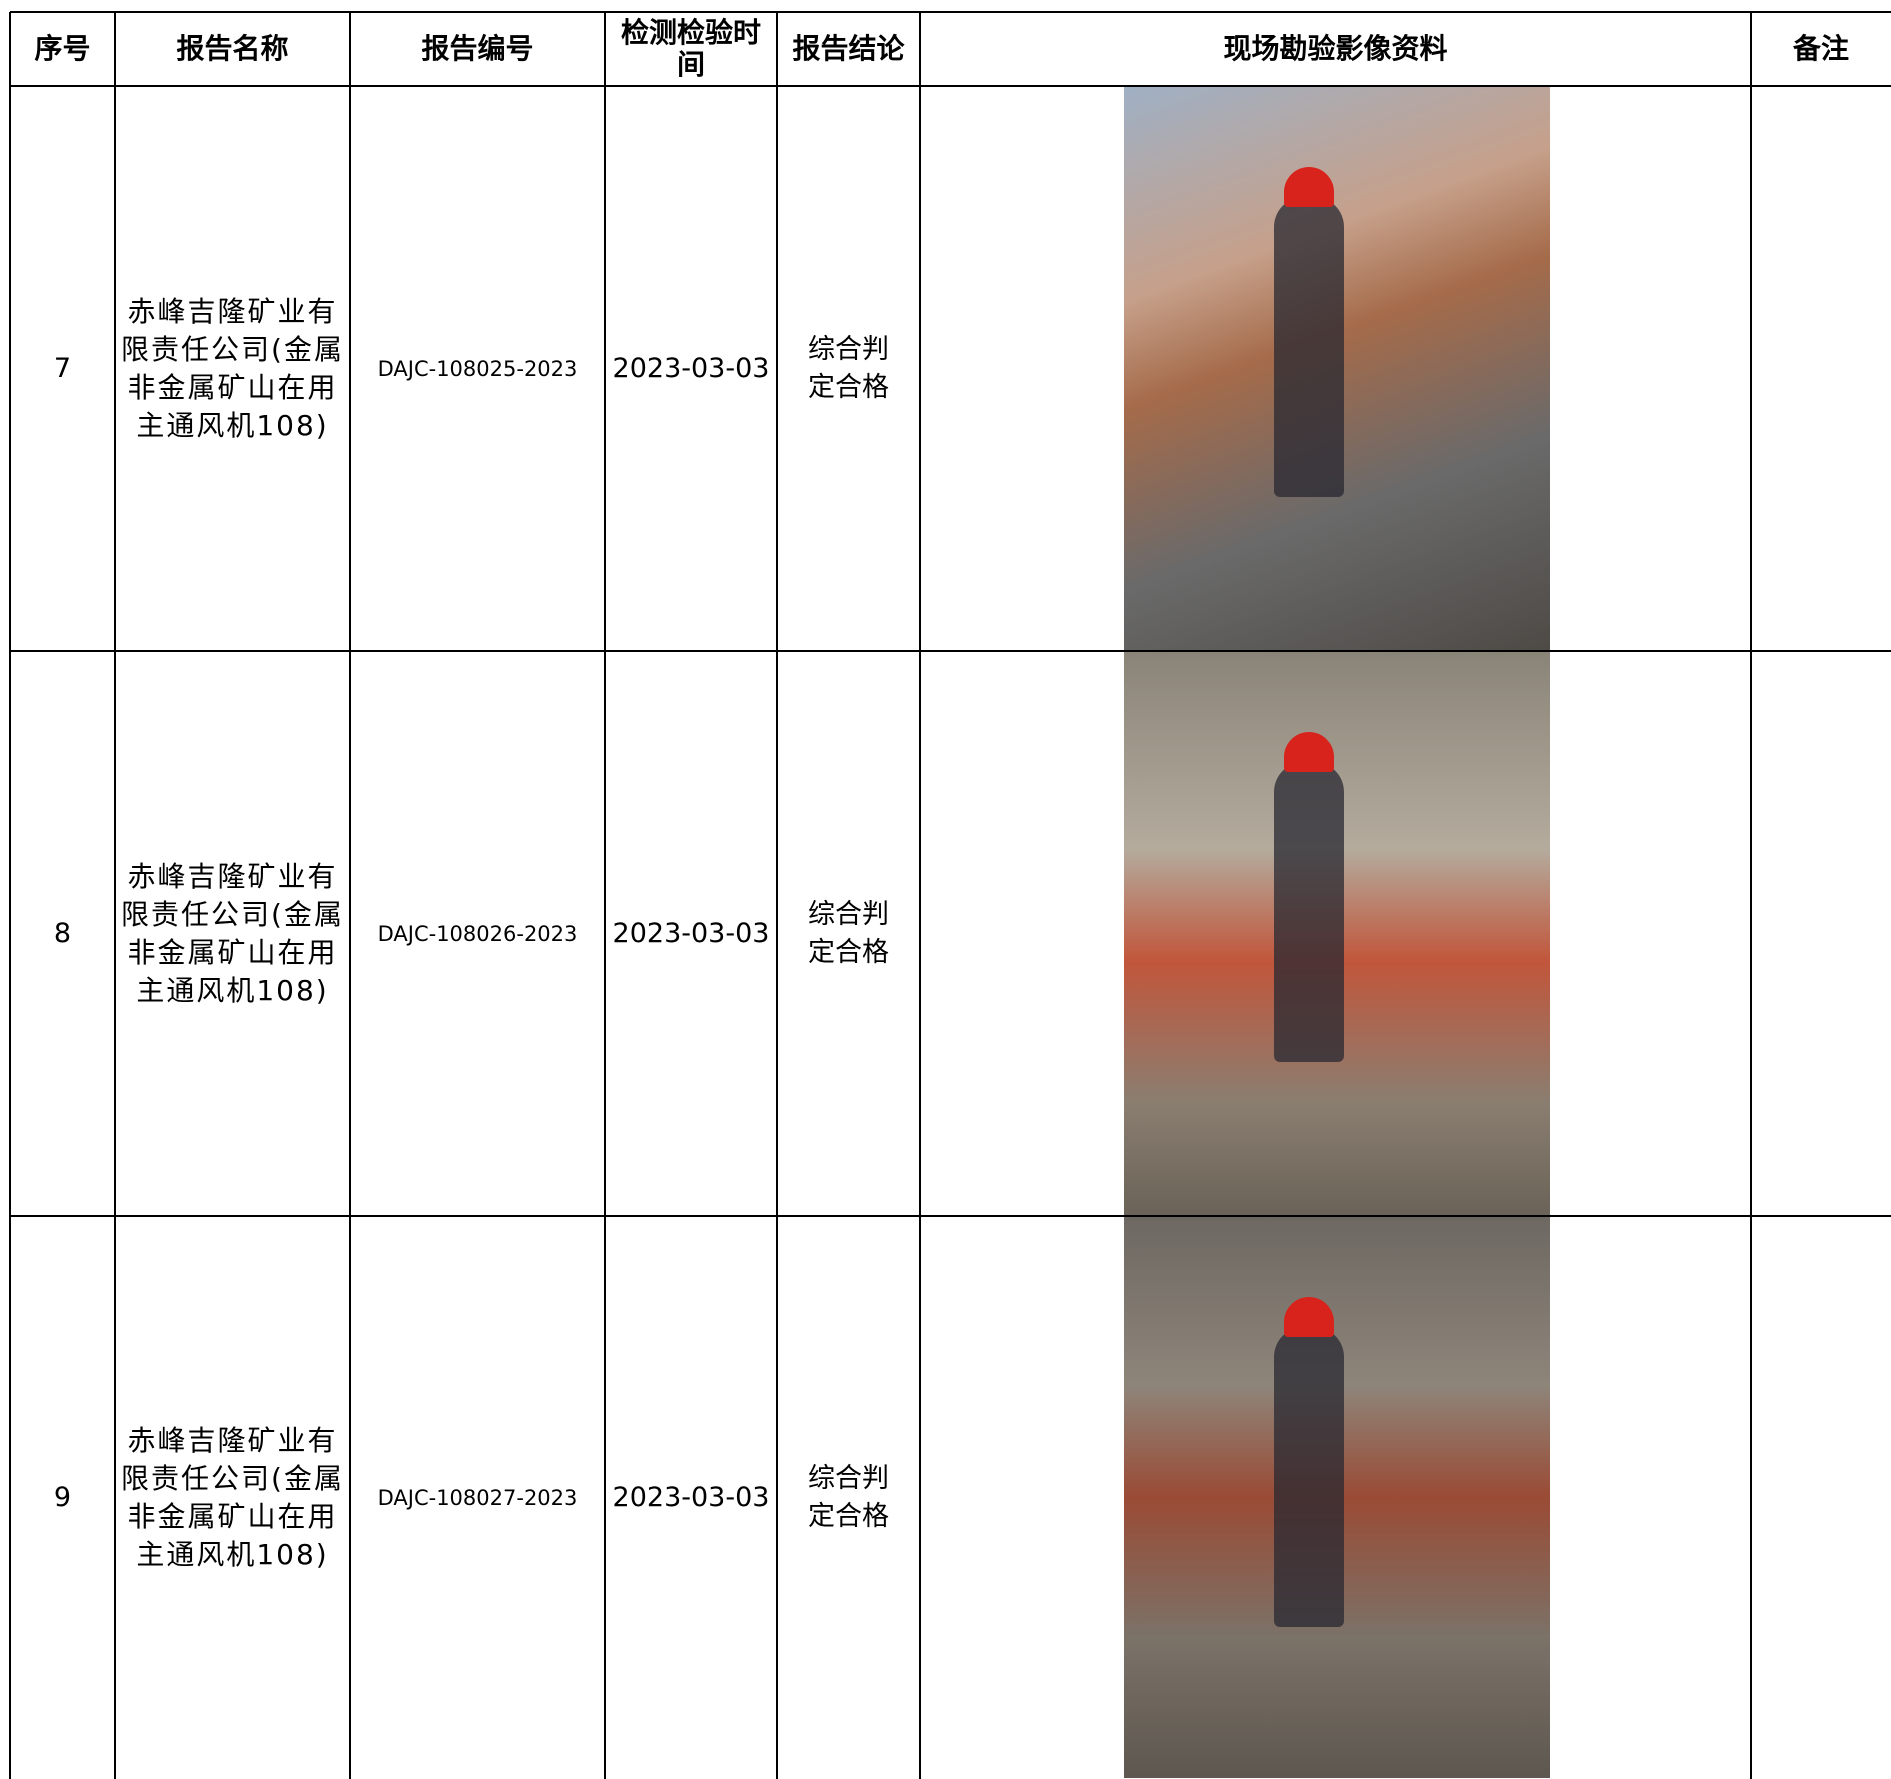  Describe the element at coordinates (477, 1497) in the screenshot. I see `report-number: DAJC-108027-2023` at that location.